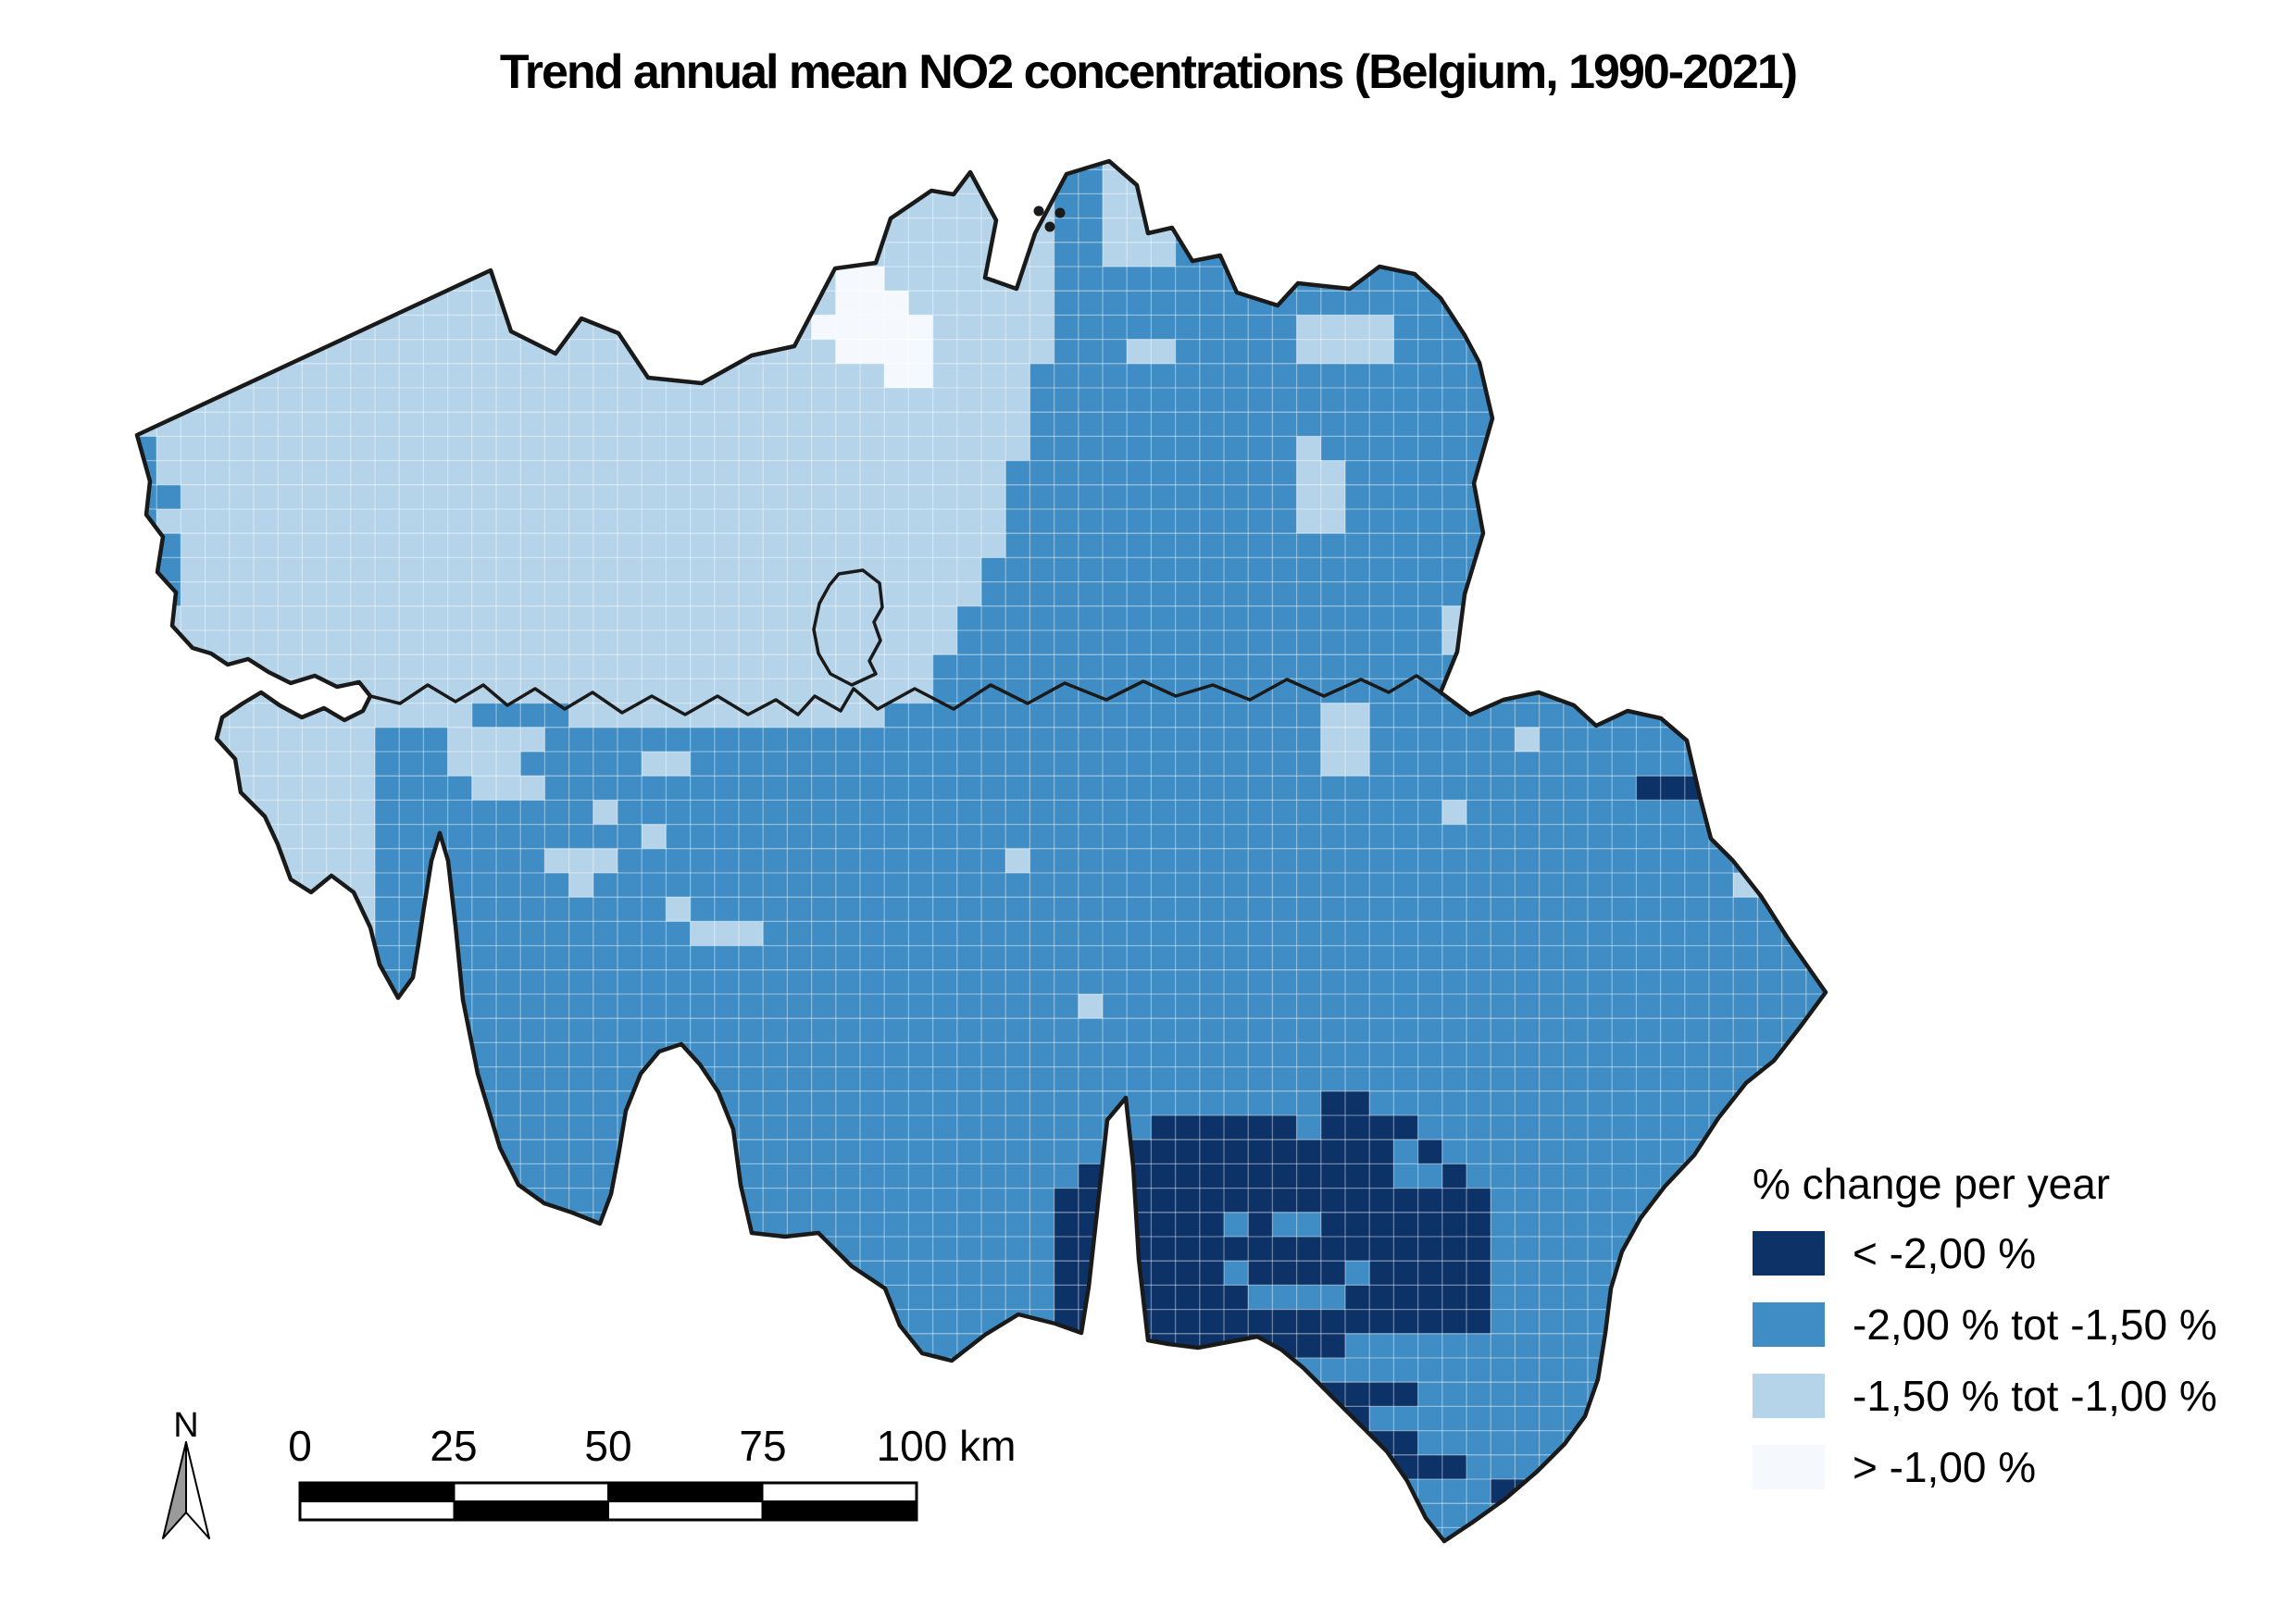 Image resolution: width=2296 pixels, height=1618 pixels. Describe the element at coordinates (848, 627) in the screenshot. I see `brussels-enclave-outline` at that location.